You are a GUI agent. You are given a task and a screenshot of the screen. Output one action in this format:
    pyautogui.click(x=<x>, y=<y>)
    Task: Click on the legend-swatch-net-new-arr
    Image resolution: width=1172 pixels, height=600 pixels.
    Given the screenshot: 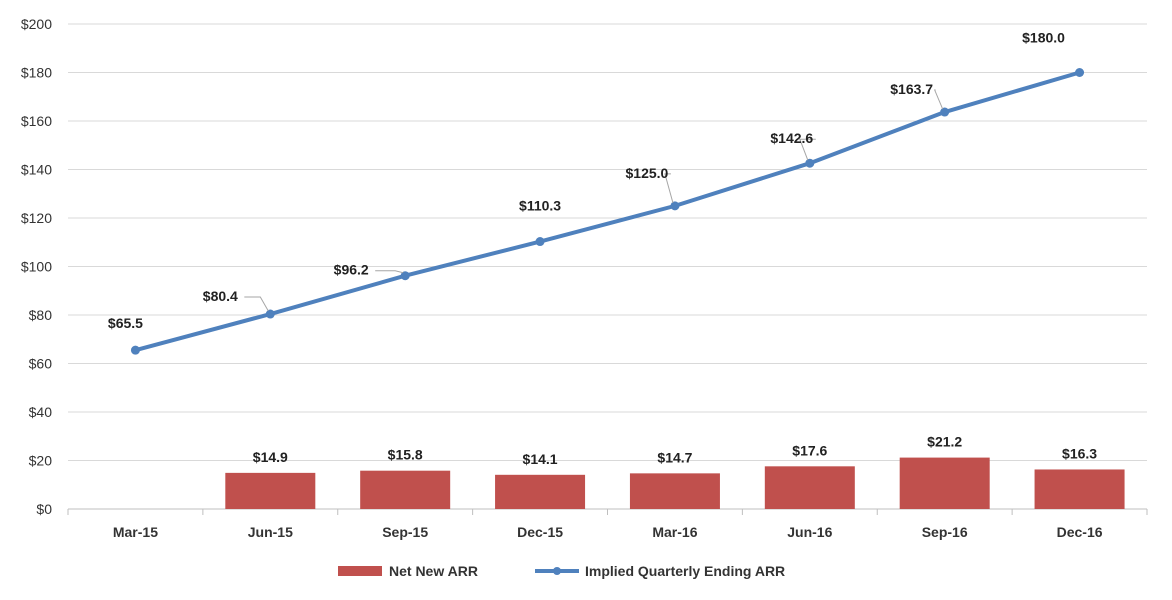 What is the action you would take?
    pyautogui.click(x=360, y=571)
    